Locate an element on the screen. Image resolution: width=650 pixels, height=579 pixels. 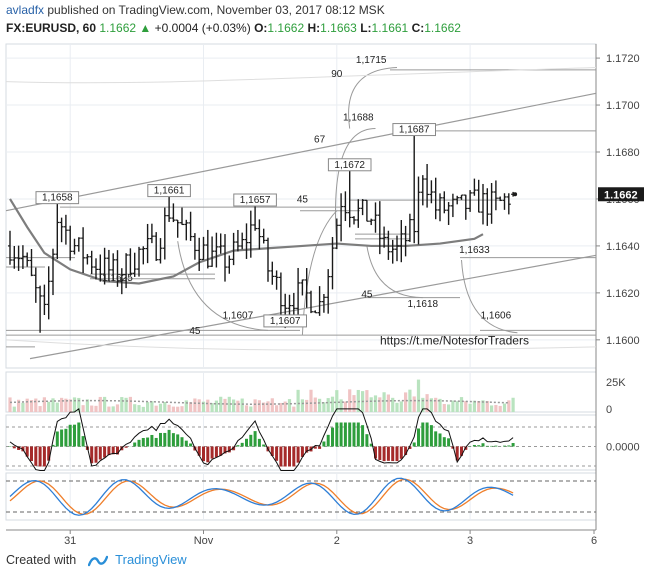
envelope-line is located at coordinates (301, 75).